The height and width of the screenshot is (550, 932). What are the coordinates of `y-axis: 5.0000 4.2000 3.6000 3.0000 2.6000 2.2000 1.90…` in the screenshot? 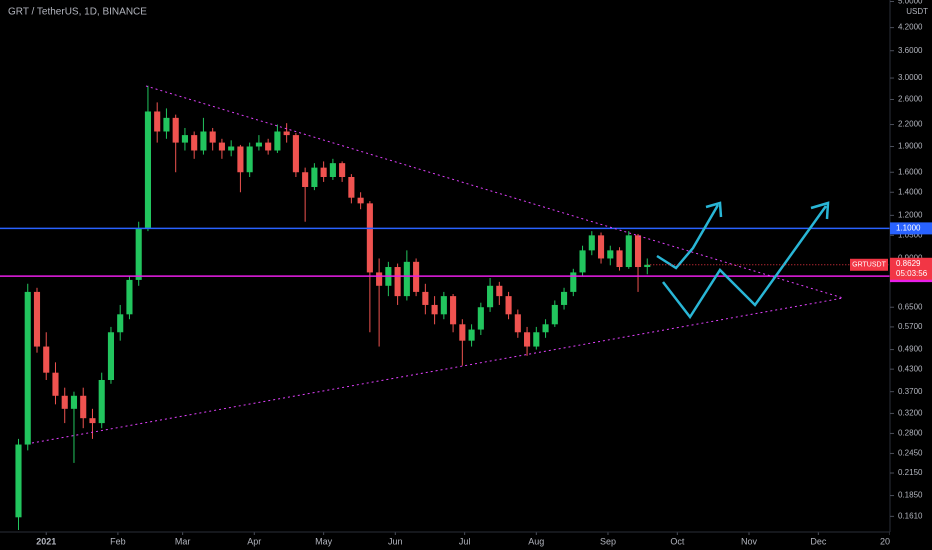 It's located at (906, 260).